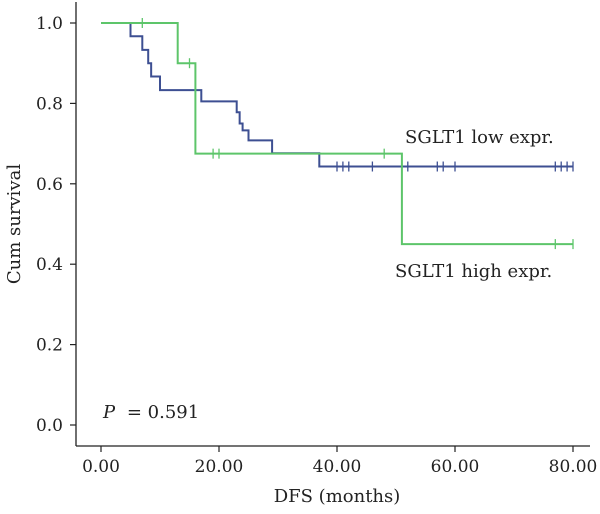 This screenshot has width=600, height=514. I want to click on y-tick-label: 1.0, so click(49, 24).